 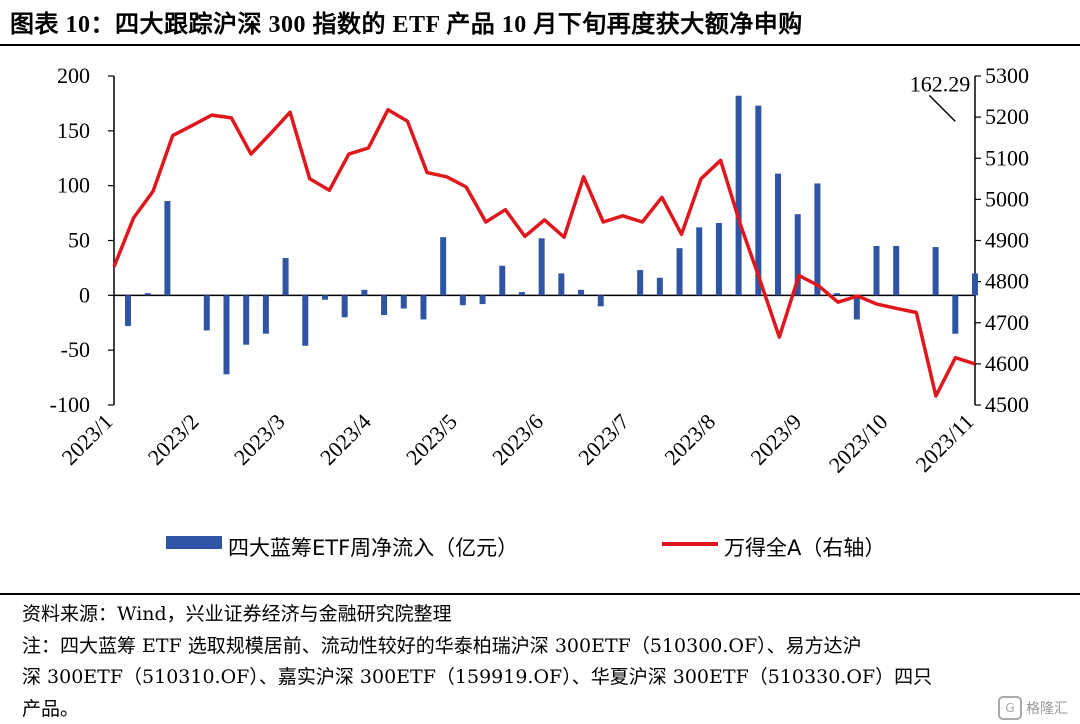 What do you see at coordinates (540, 594) in the screenshot?
I see `footer-divider` at bounding box center [540, 594].